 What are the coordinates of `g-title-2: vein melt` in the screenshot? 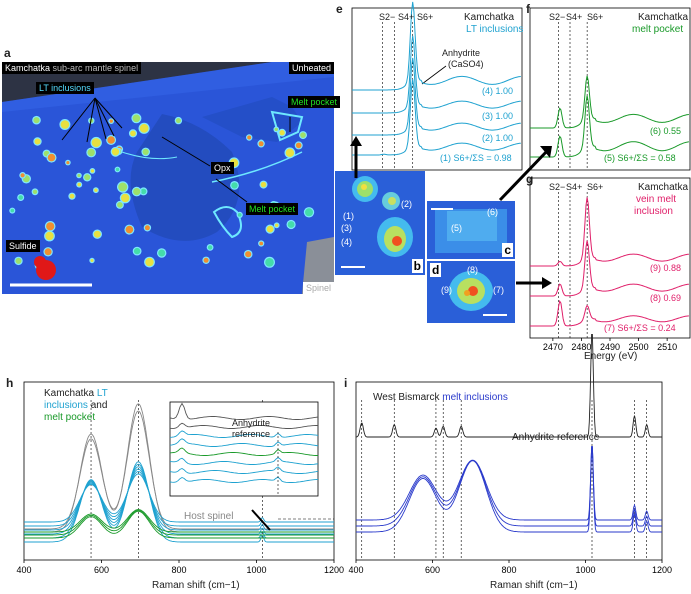 It's located at (656, 199).